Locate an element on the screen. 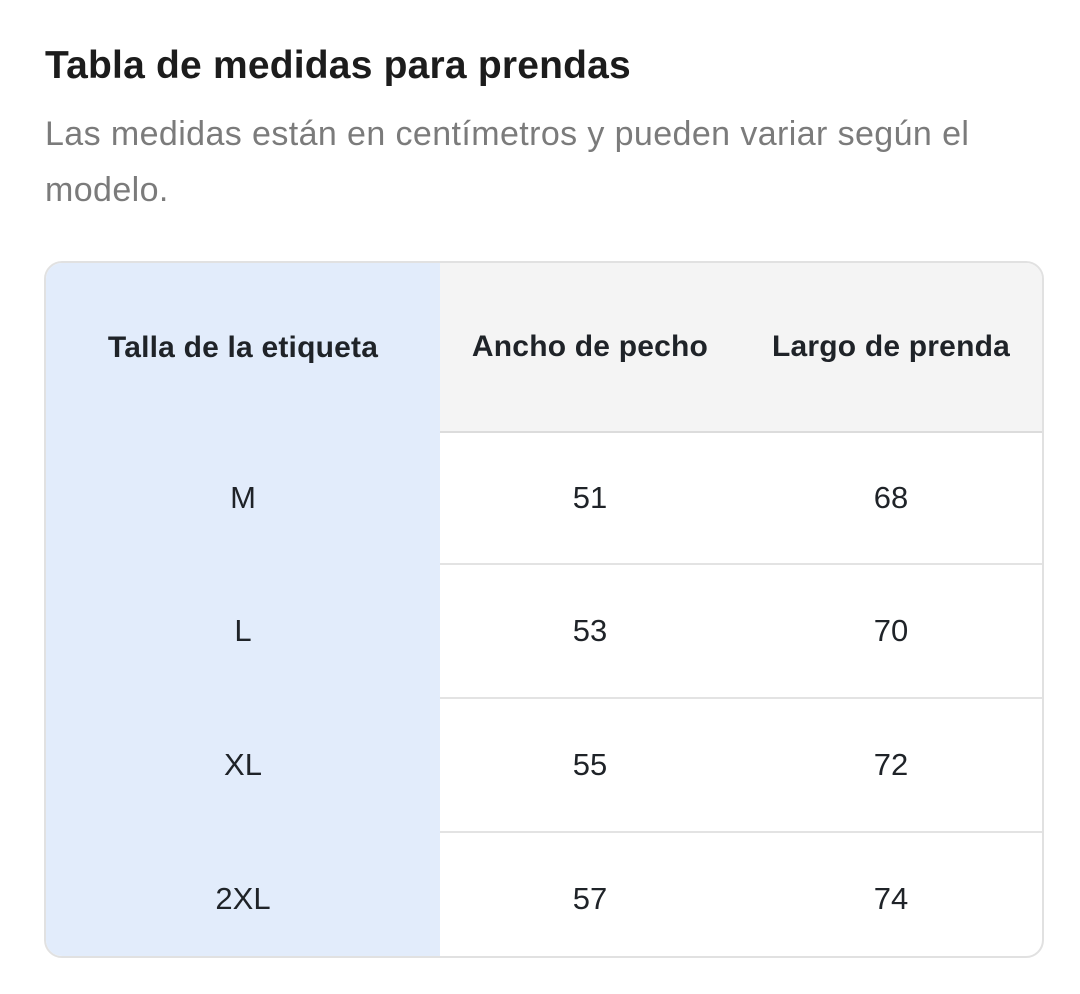 The width and height of the screenshot is (1080, 994). size-cell: 2XL is located at coordinates (243, 898).